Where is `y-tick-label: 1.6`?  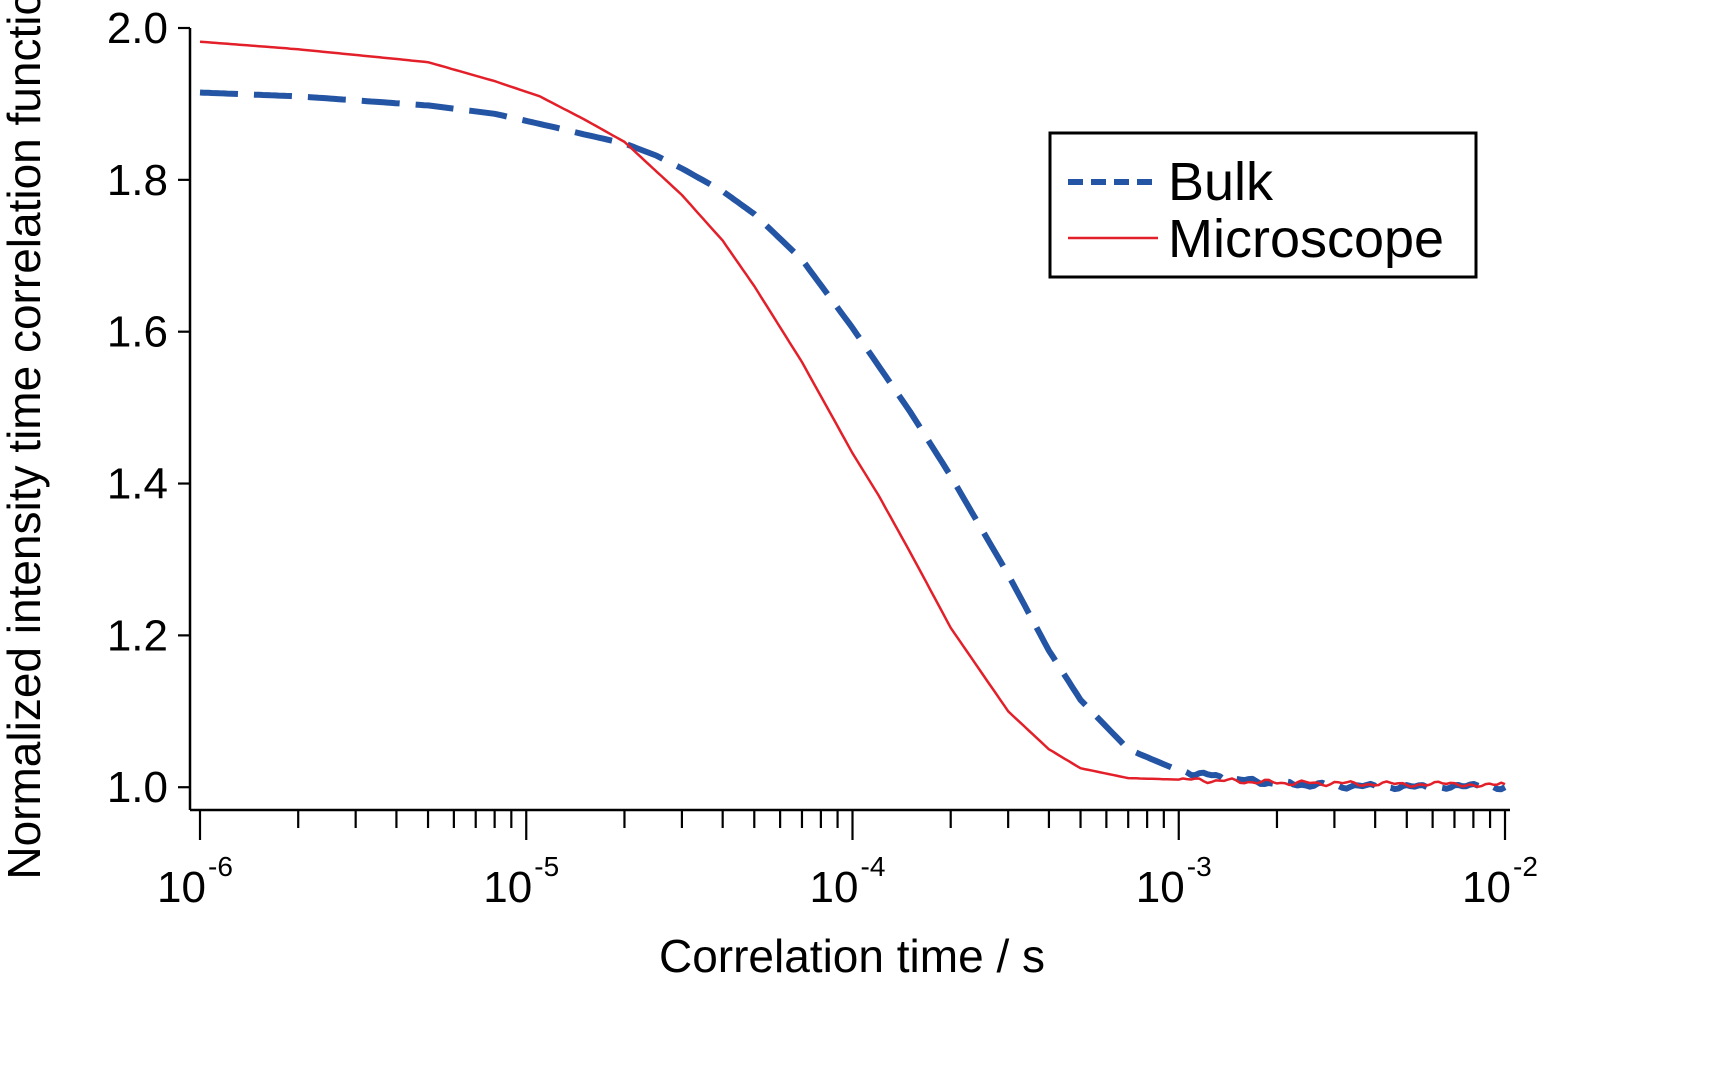 y-tick-label: 1.6 is located at coordinates (137, 332).